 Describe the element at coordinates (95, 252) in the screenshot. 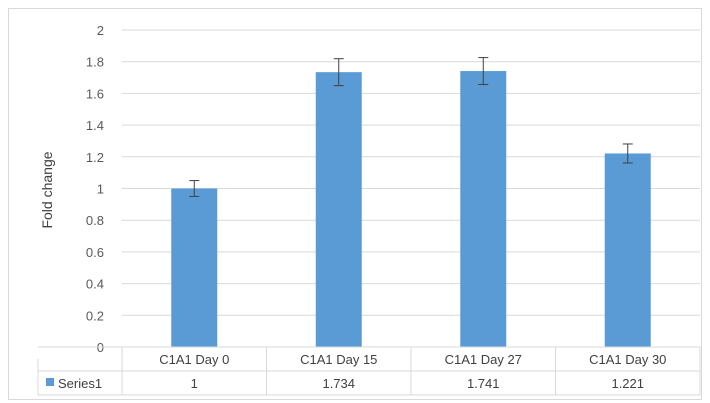

I see `y-tick-label: 0.6` at that location.